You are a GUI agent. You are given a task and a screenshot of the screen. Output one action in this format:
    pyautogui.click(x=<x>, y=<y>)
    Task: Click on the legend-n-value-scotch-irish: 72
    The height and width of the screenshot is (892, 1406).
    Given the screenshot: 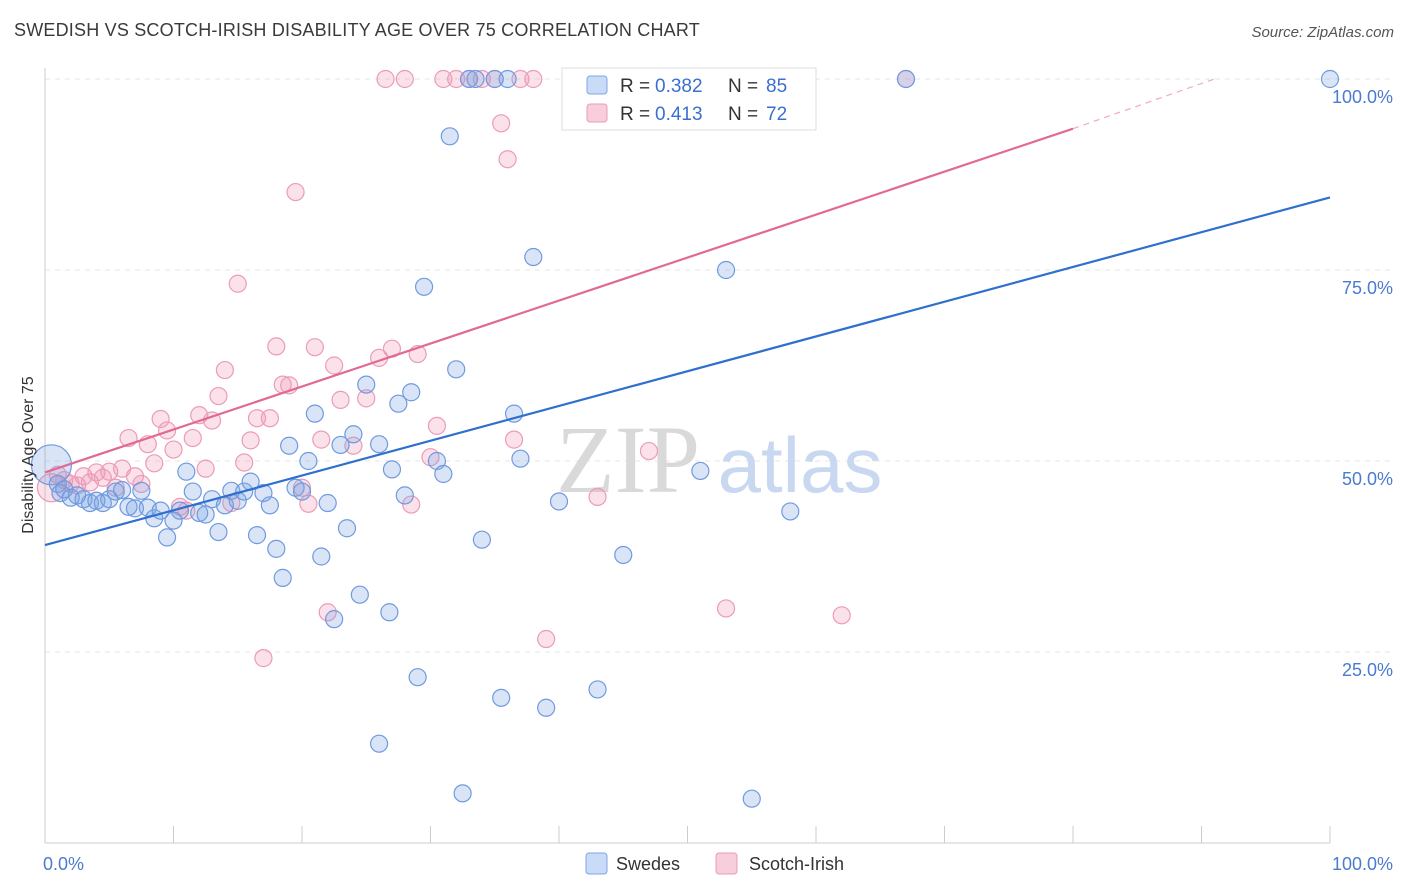 What is the action you would take?
    pyautogui.click(x=776, y=114)
    